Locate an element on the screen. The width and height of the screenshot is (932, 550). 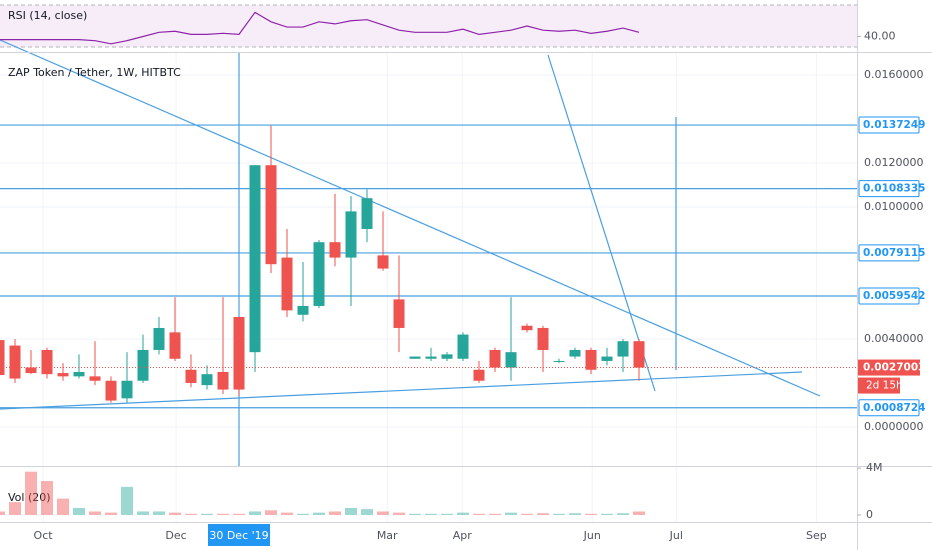
last-price-label: 0.0027003 is located at coordinates (894, 368).